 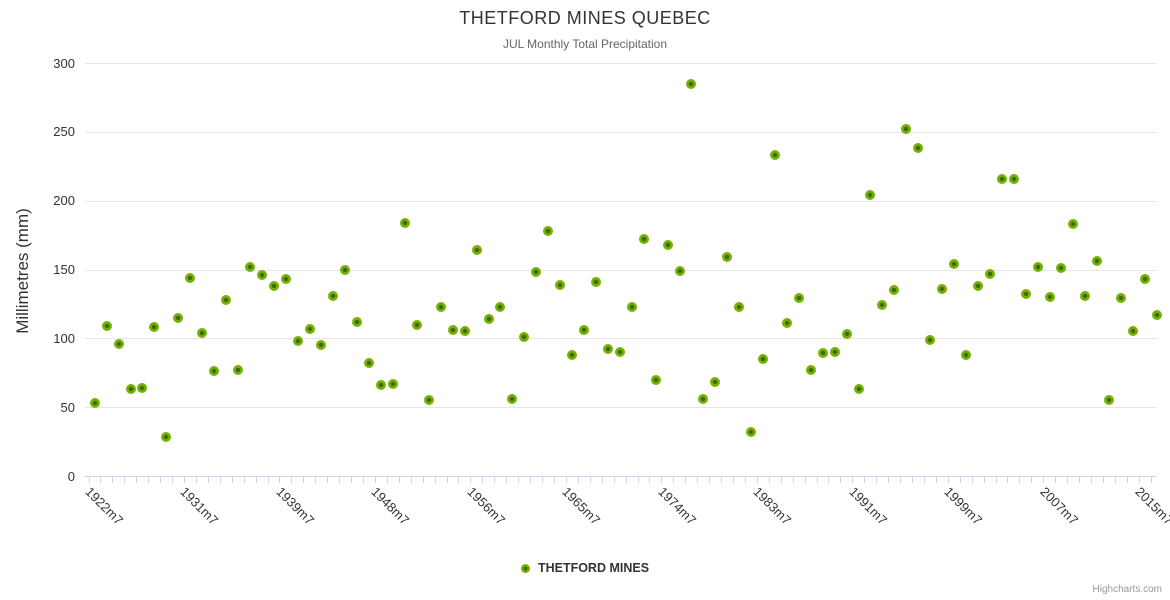 What do you see at coordinates (584, 568) in the screenshot?
I see `legend-item-thetford-mines: THETFORD MINES` at bounding box center [584, 568].